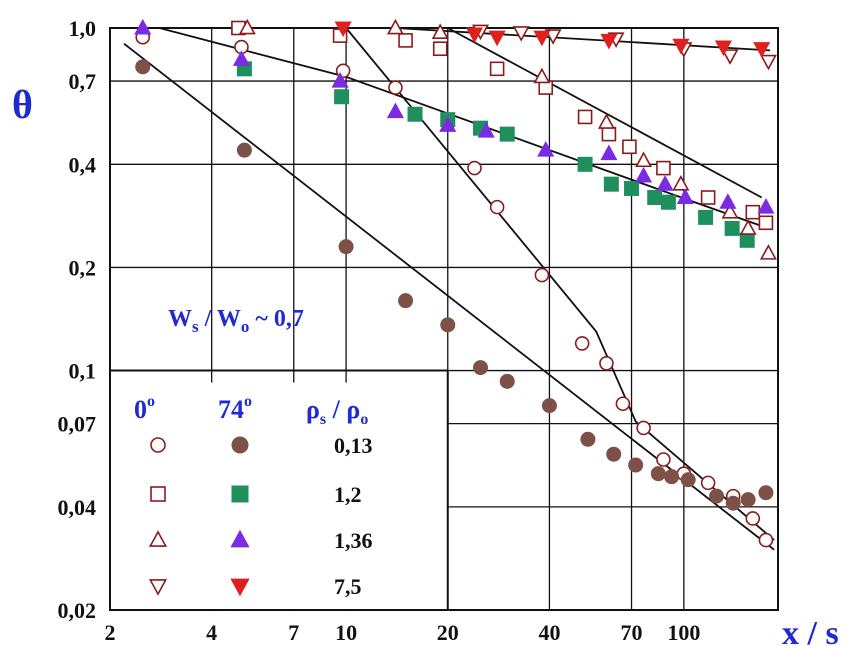  Describe the element at coordinates (253, 496) in the screenshot. I see `legend: 0o 74o ρs / ρo0,131,21,367,5` at that location.